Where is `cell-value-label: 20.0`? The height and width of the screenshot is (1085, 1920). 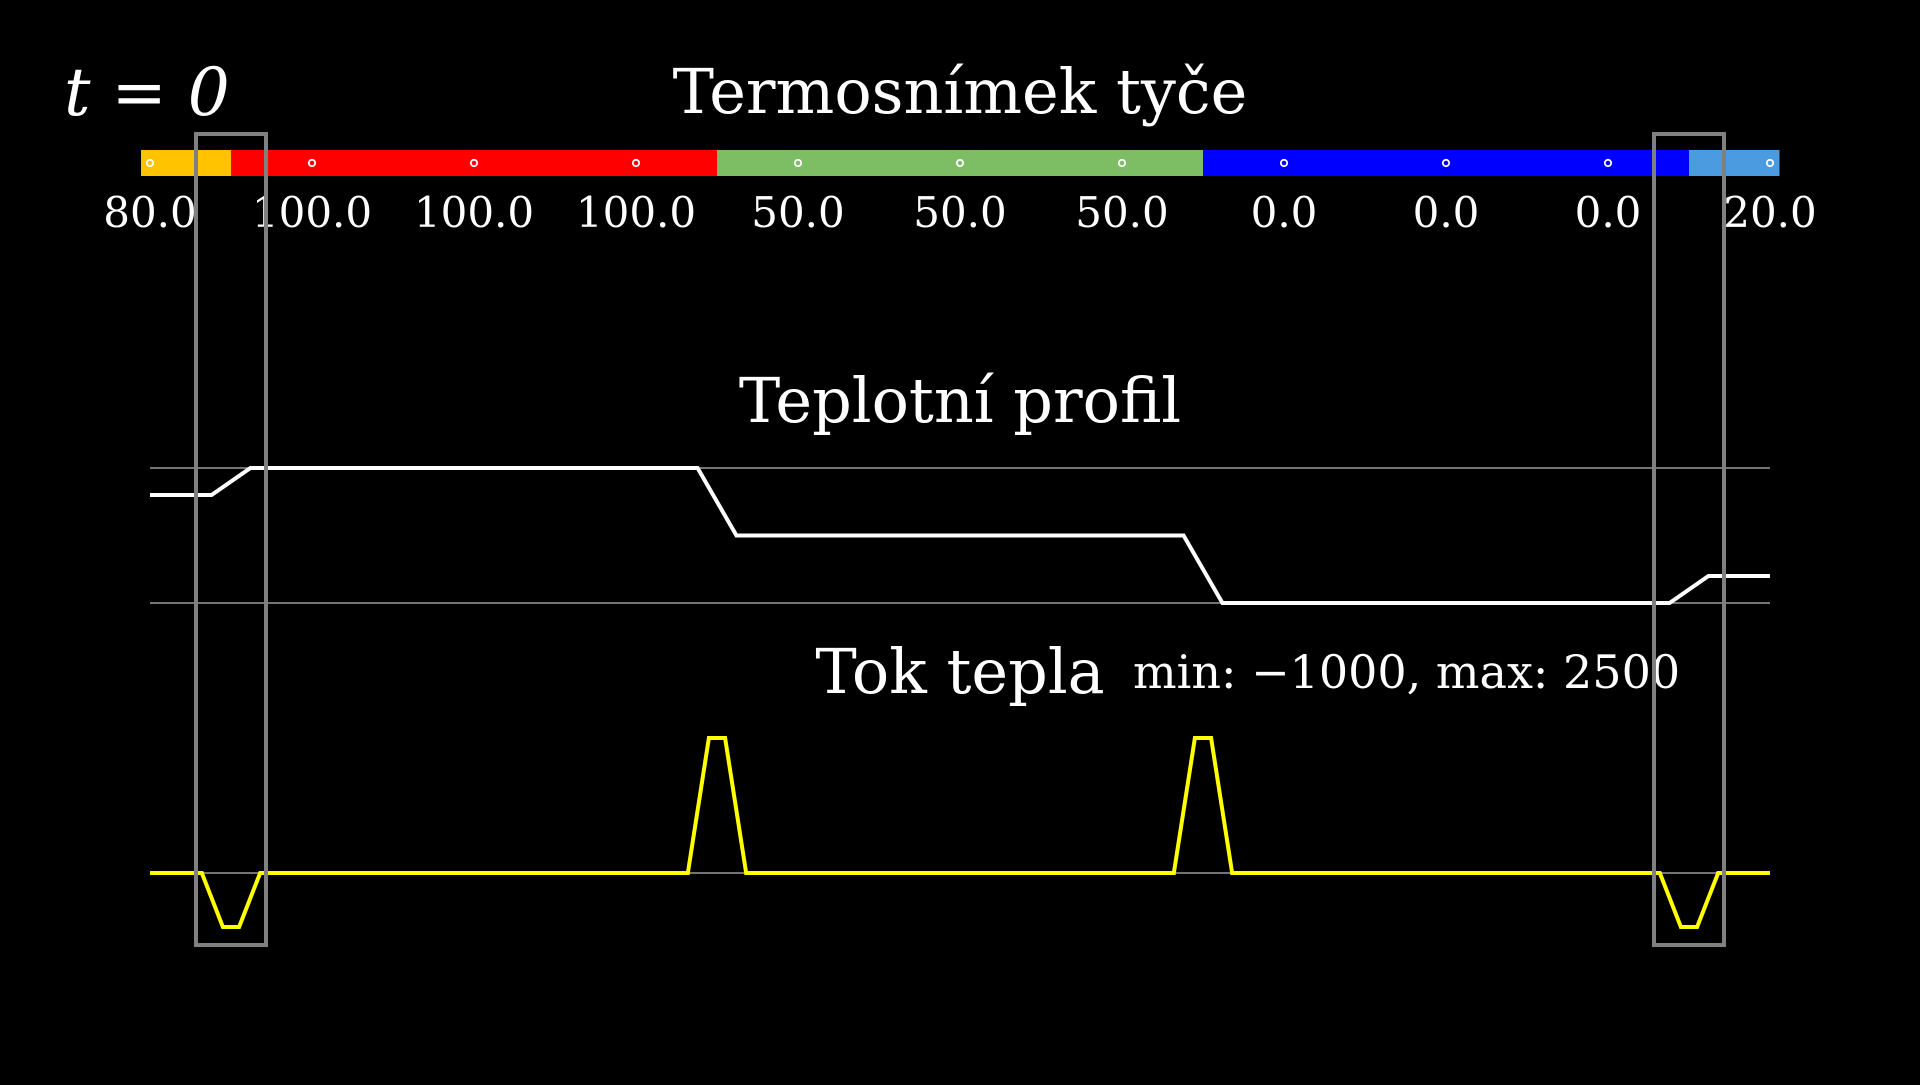
cell-value-label: 20.0 is located at coordinates (1770, 212).